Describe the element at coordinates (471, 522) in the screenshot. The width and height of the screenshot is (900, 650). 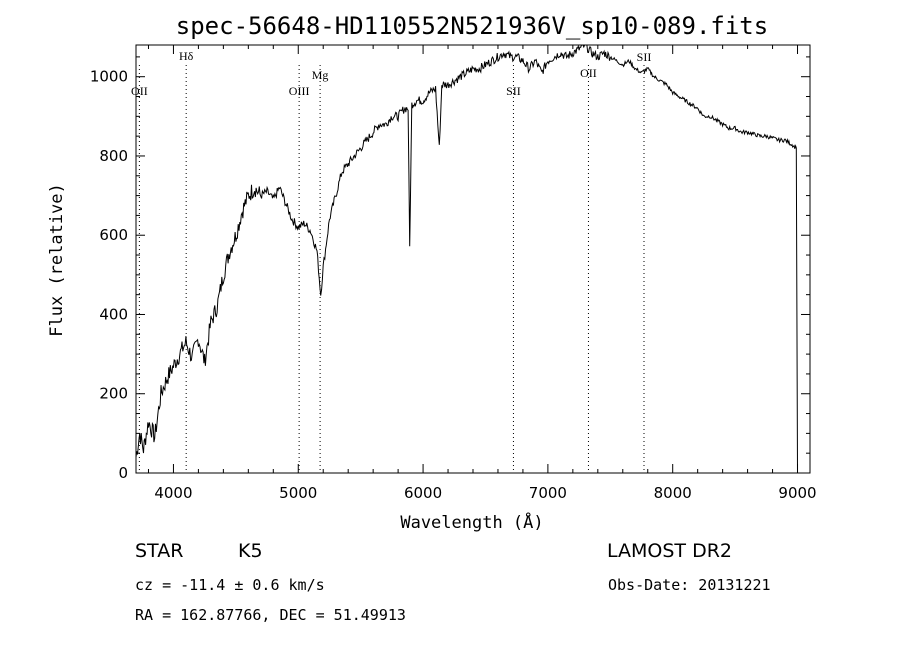
I see `x-axis-label: Wavelength (Å)` at that location.